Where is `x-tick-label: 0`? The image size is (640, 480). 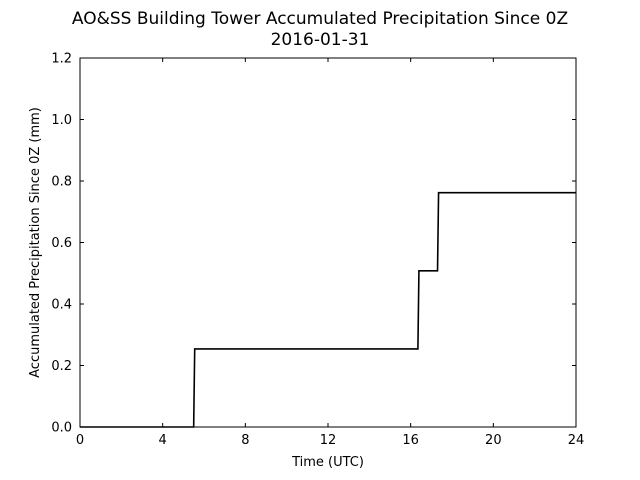
x-tick-label: 0 is located at coordinates (80, 440).